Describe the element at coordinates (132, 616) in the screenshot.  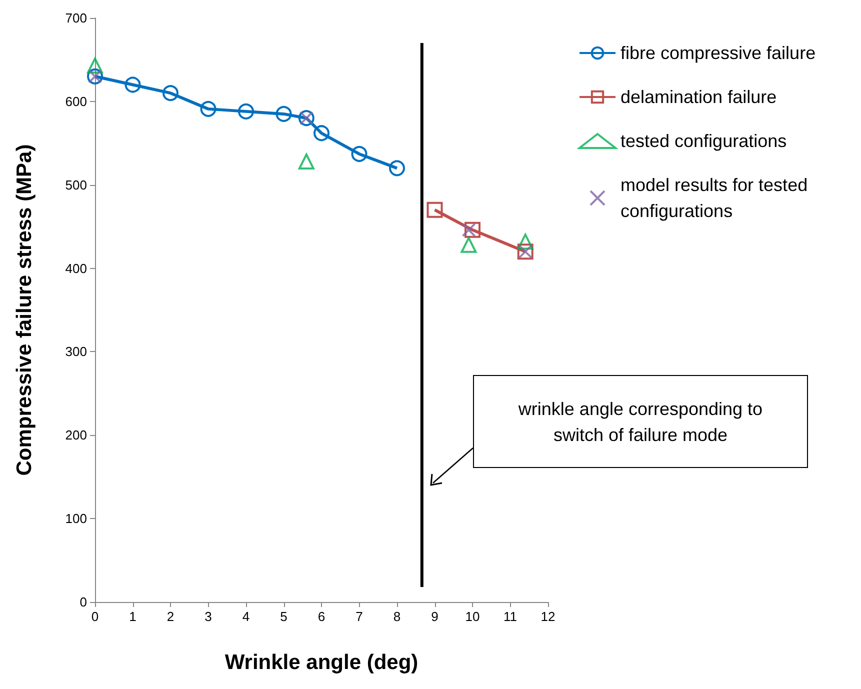
I see `x-tick-label: 1` at that location.